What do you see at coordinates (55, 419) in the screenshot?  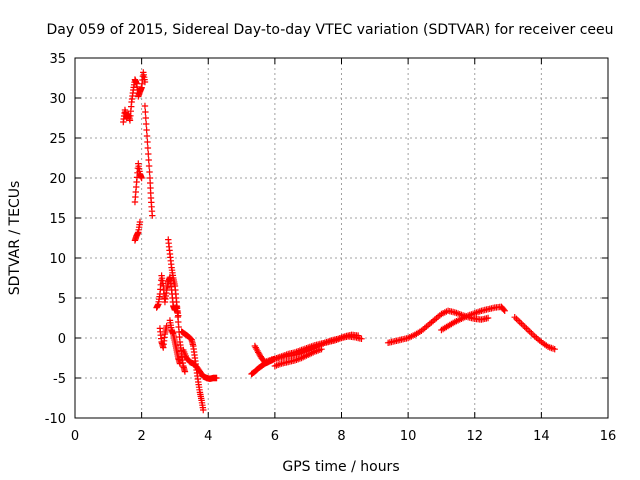 I see `y-tick-label: -10` at bounding box center [55, 419].